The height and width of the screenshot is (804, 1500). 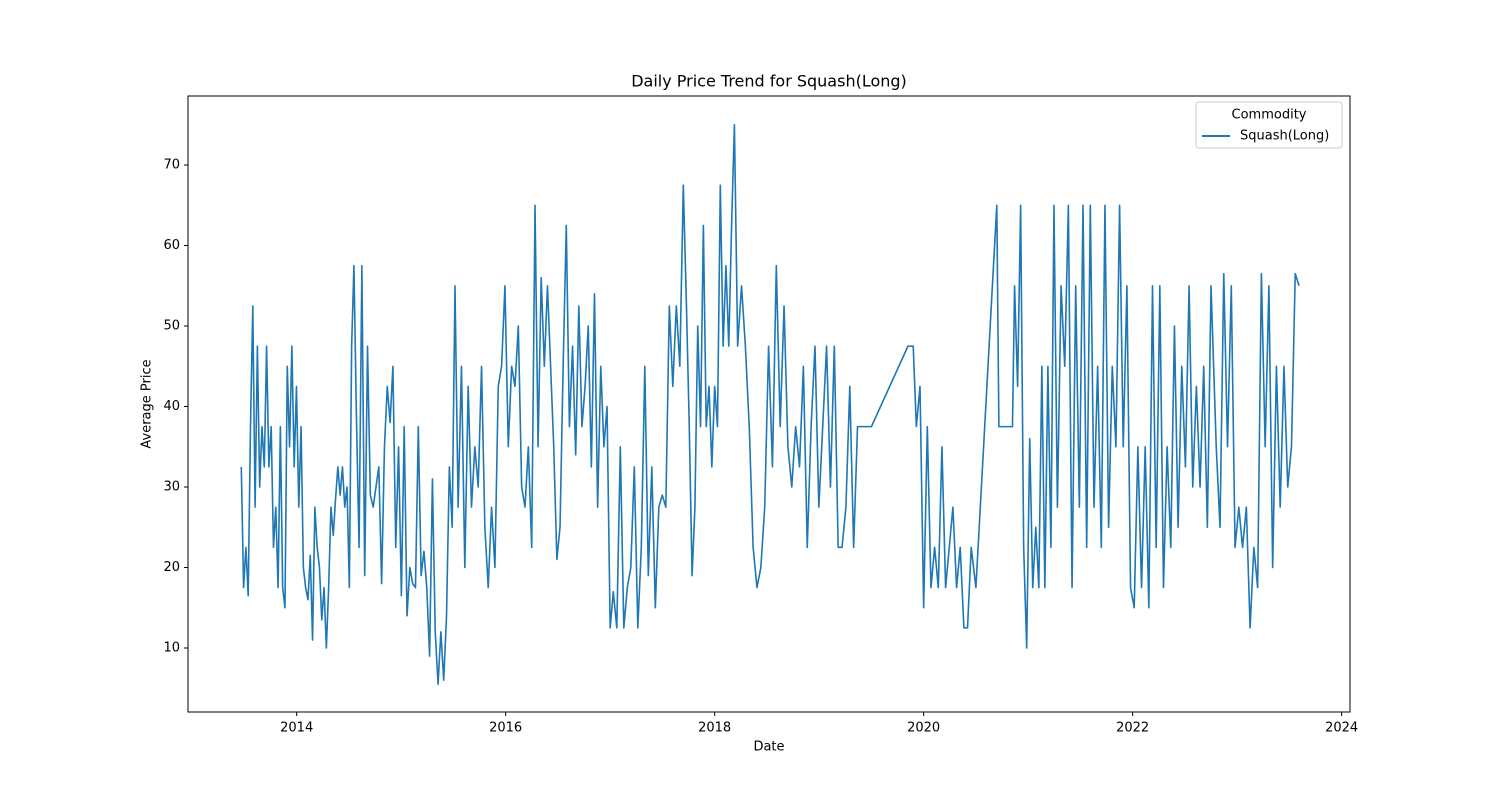 What do you see at coordinates (171, 567) in the screenshot?
I see `y-tick-label: 20` at bounding box center [171, 567].